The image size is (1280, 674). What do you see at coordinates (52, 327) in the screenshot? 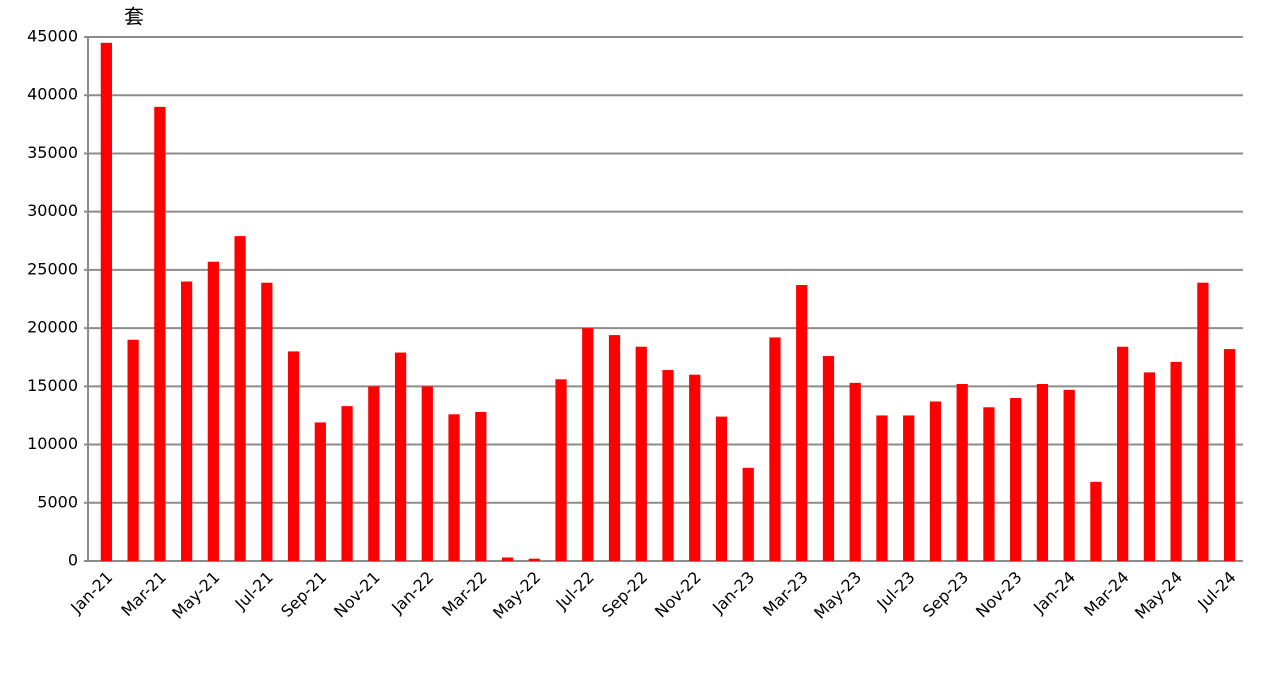
I see `y-tick-label: 20000` at bounding box center [52, 327].